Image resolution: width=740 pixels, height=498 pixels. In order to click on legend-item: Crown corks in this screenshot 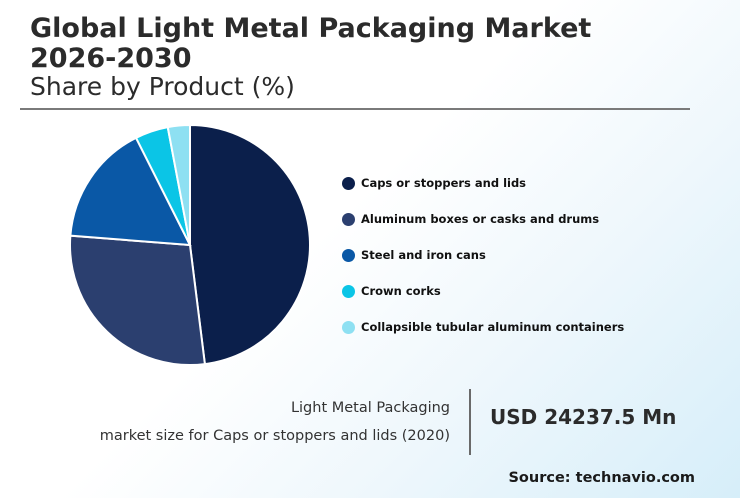, I will do `click(391, 291)`.